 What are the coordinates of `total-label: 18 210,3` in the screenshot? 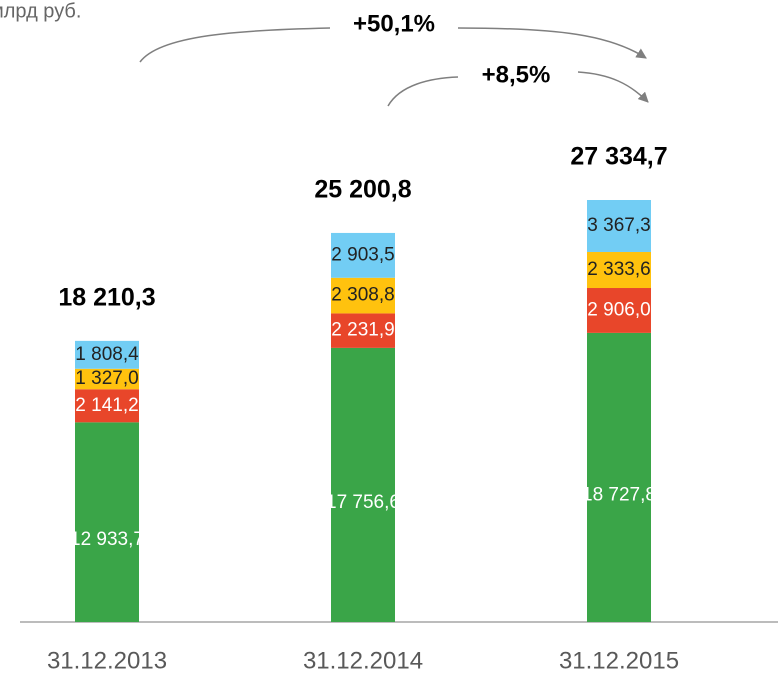 It's located at (106, 297).